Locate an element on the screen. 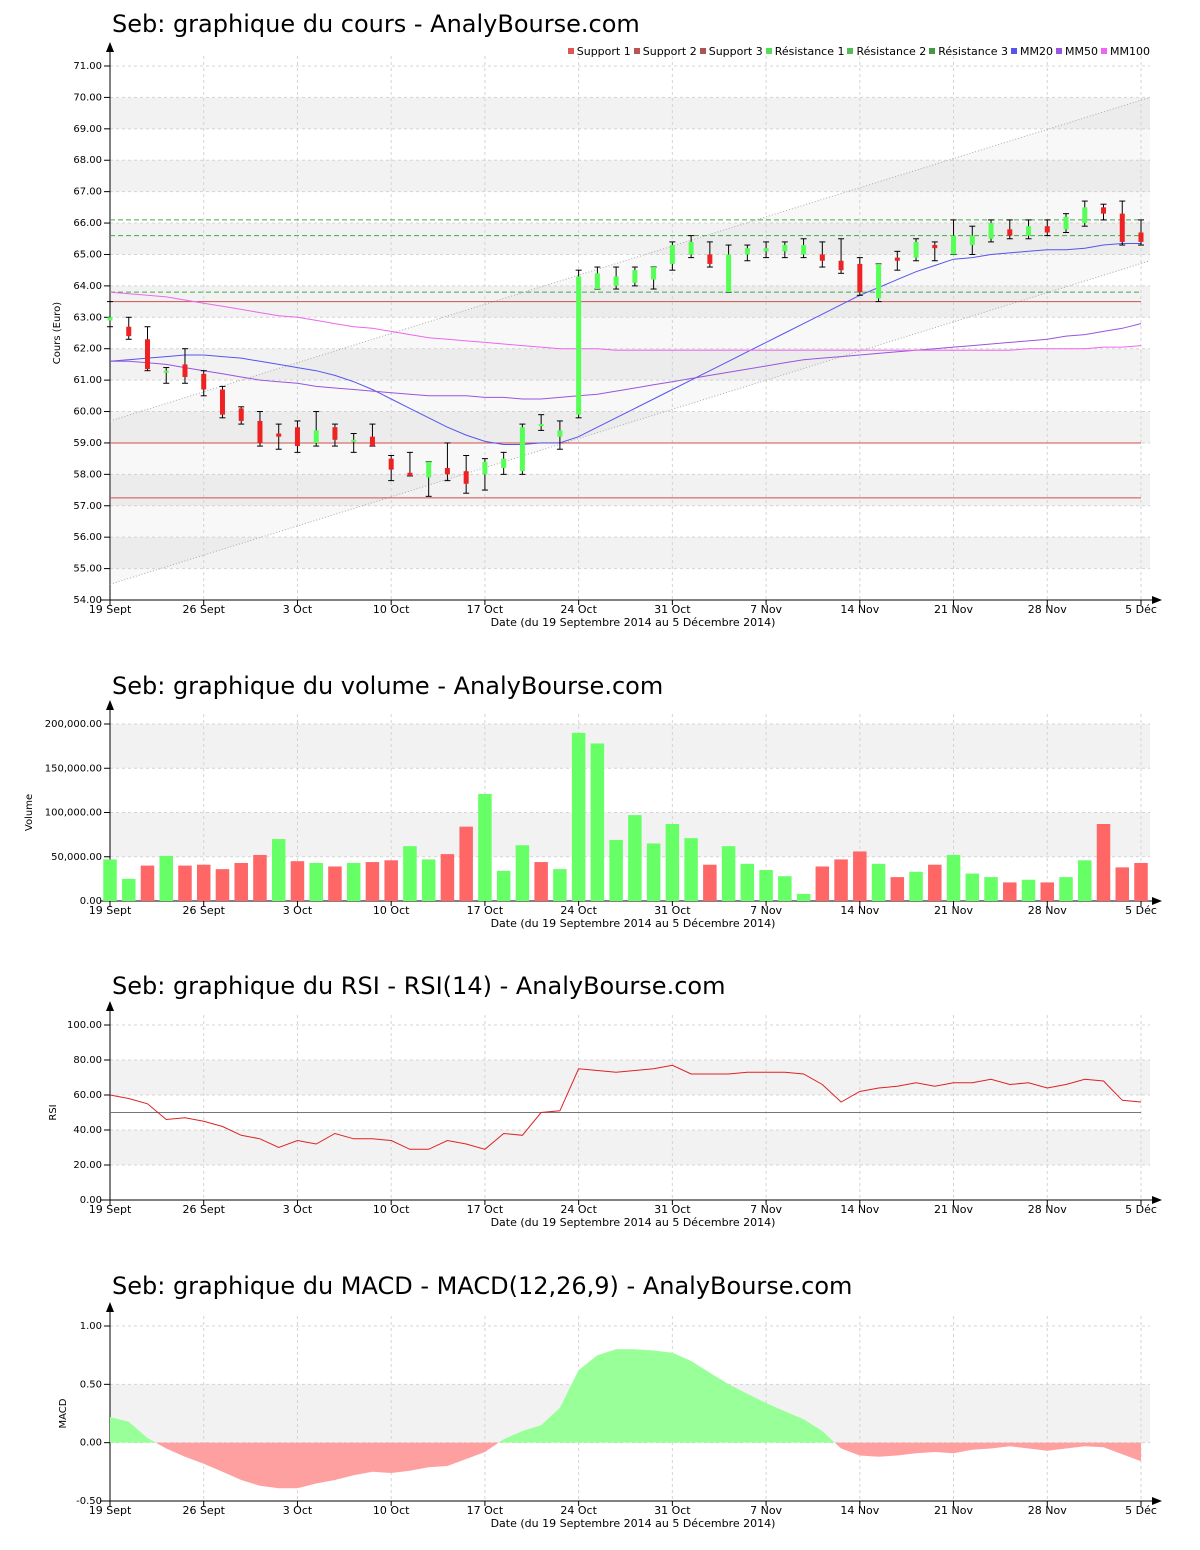 This screenshot has height=1550, width=1200. y-tick-label: 20.00 is located at coordinates (87, 1165).